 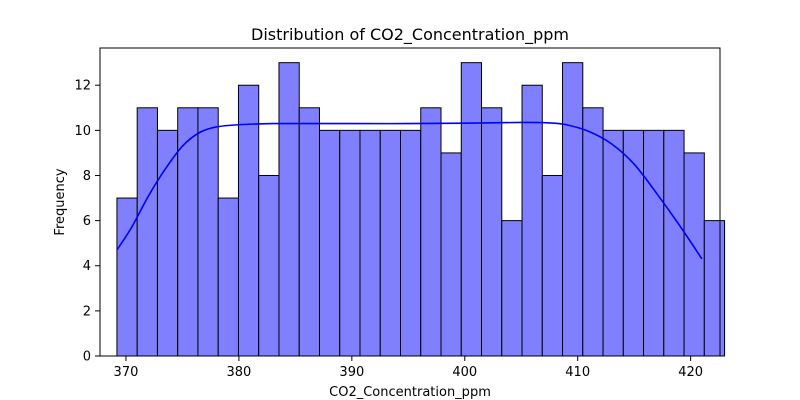 What do you see at coordinates (690, 372) in the screenshot?
I see `x-tick-label: 420` at bounding box center [690, 372].